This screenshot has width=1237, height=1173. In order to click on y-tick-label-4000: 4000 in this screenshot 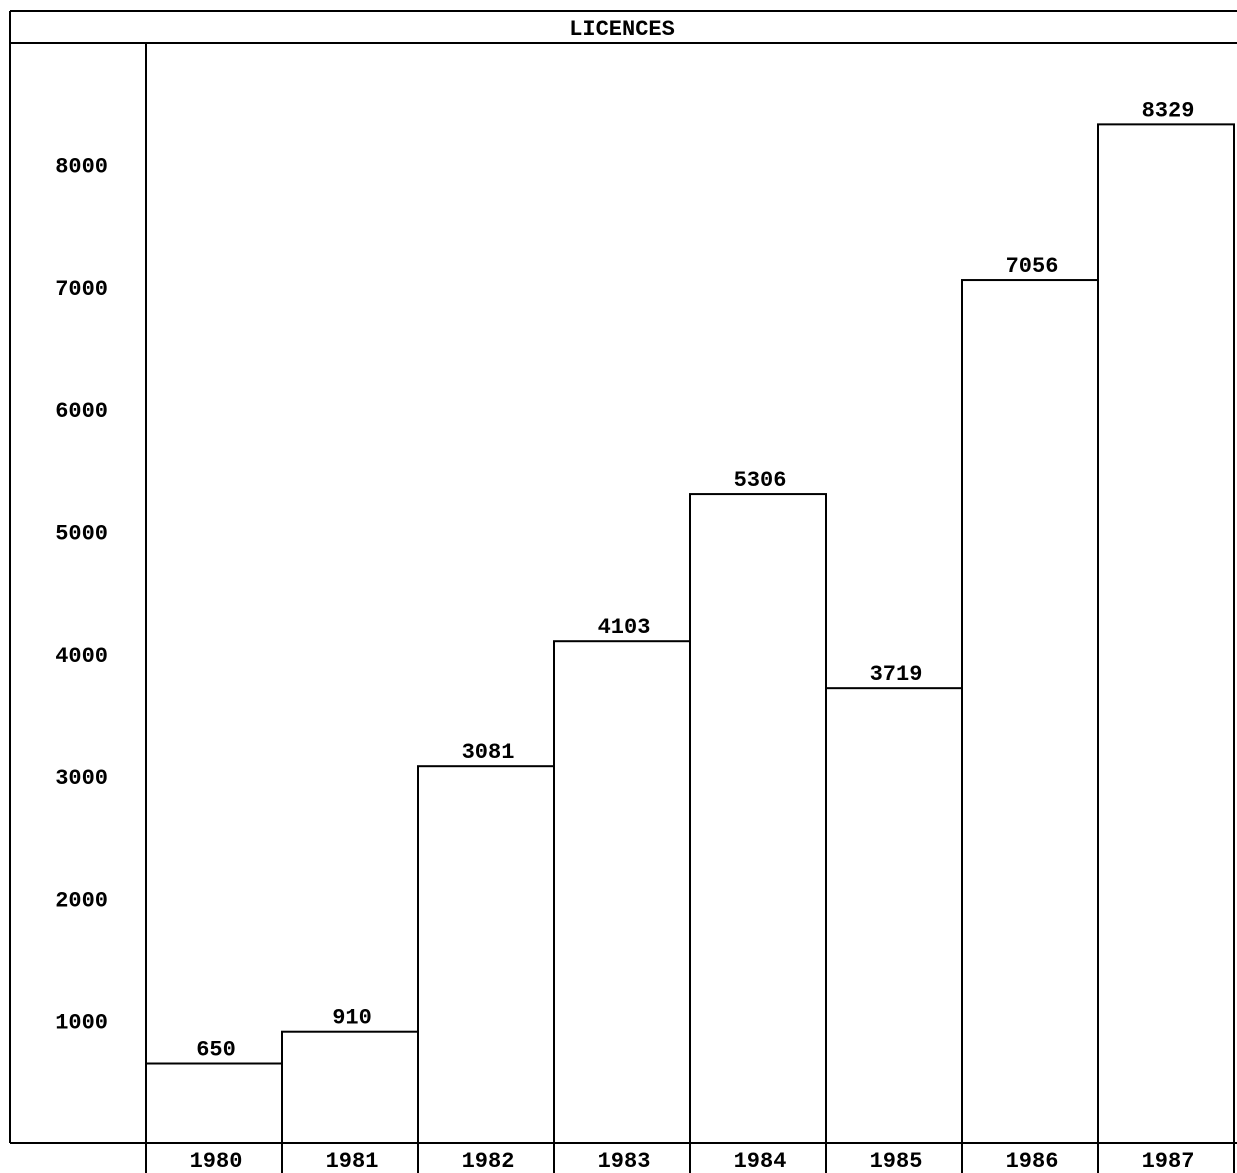, I will do `click(81, 656)`.